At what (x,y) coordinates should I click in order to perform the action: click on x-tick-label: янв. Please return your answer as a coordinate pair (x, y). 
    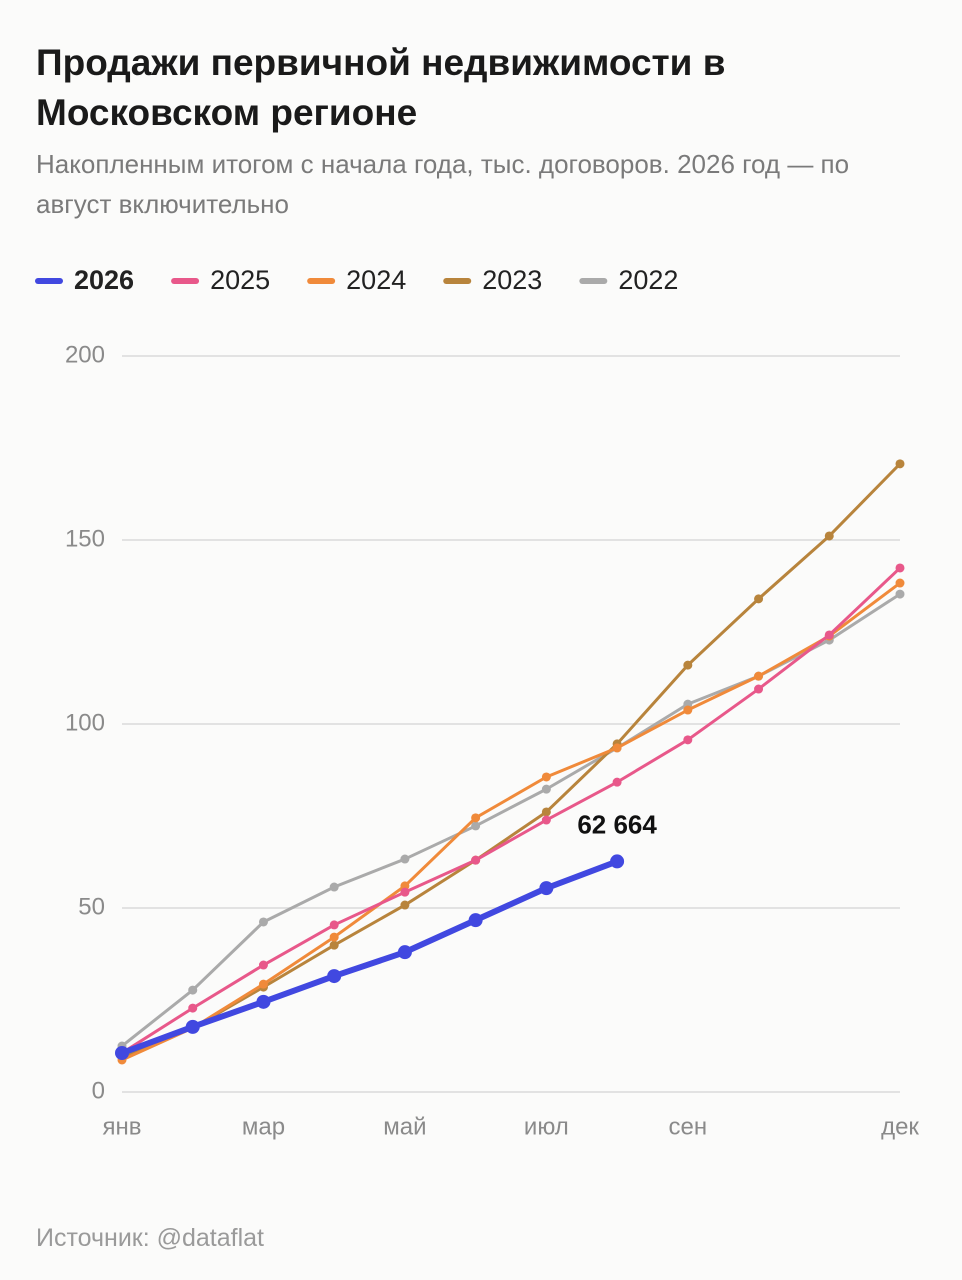
    Looking at the image, I should click on (122, 1126).